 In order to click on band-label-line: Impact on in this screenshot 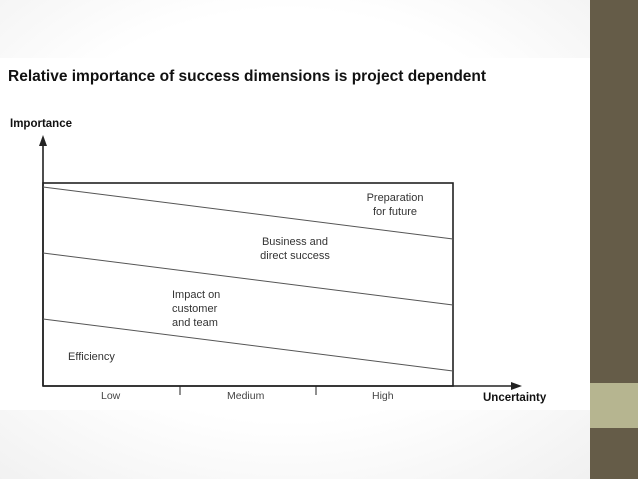, I will do `click(196, 295)`.